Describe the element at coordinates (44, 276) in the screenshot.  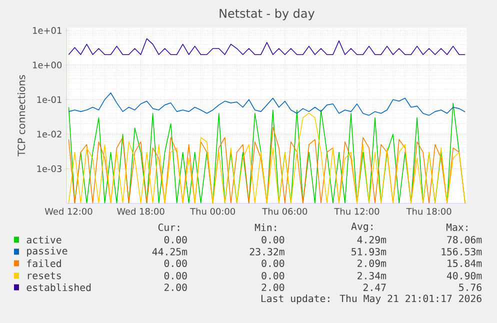
I see `legend-label: resets` at that location.